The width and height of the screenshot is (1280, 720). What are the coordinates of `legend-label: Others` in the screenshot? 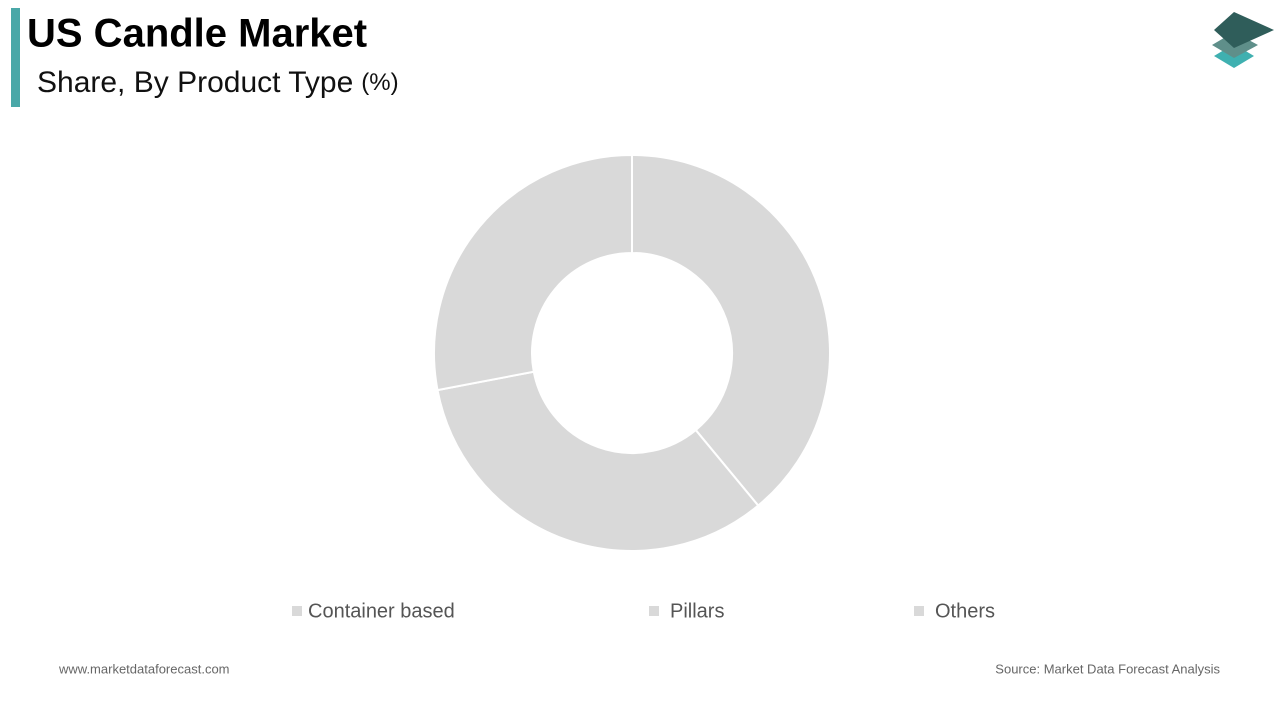 It's located at (965, 611).